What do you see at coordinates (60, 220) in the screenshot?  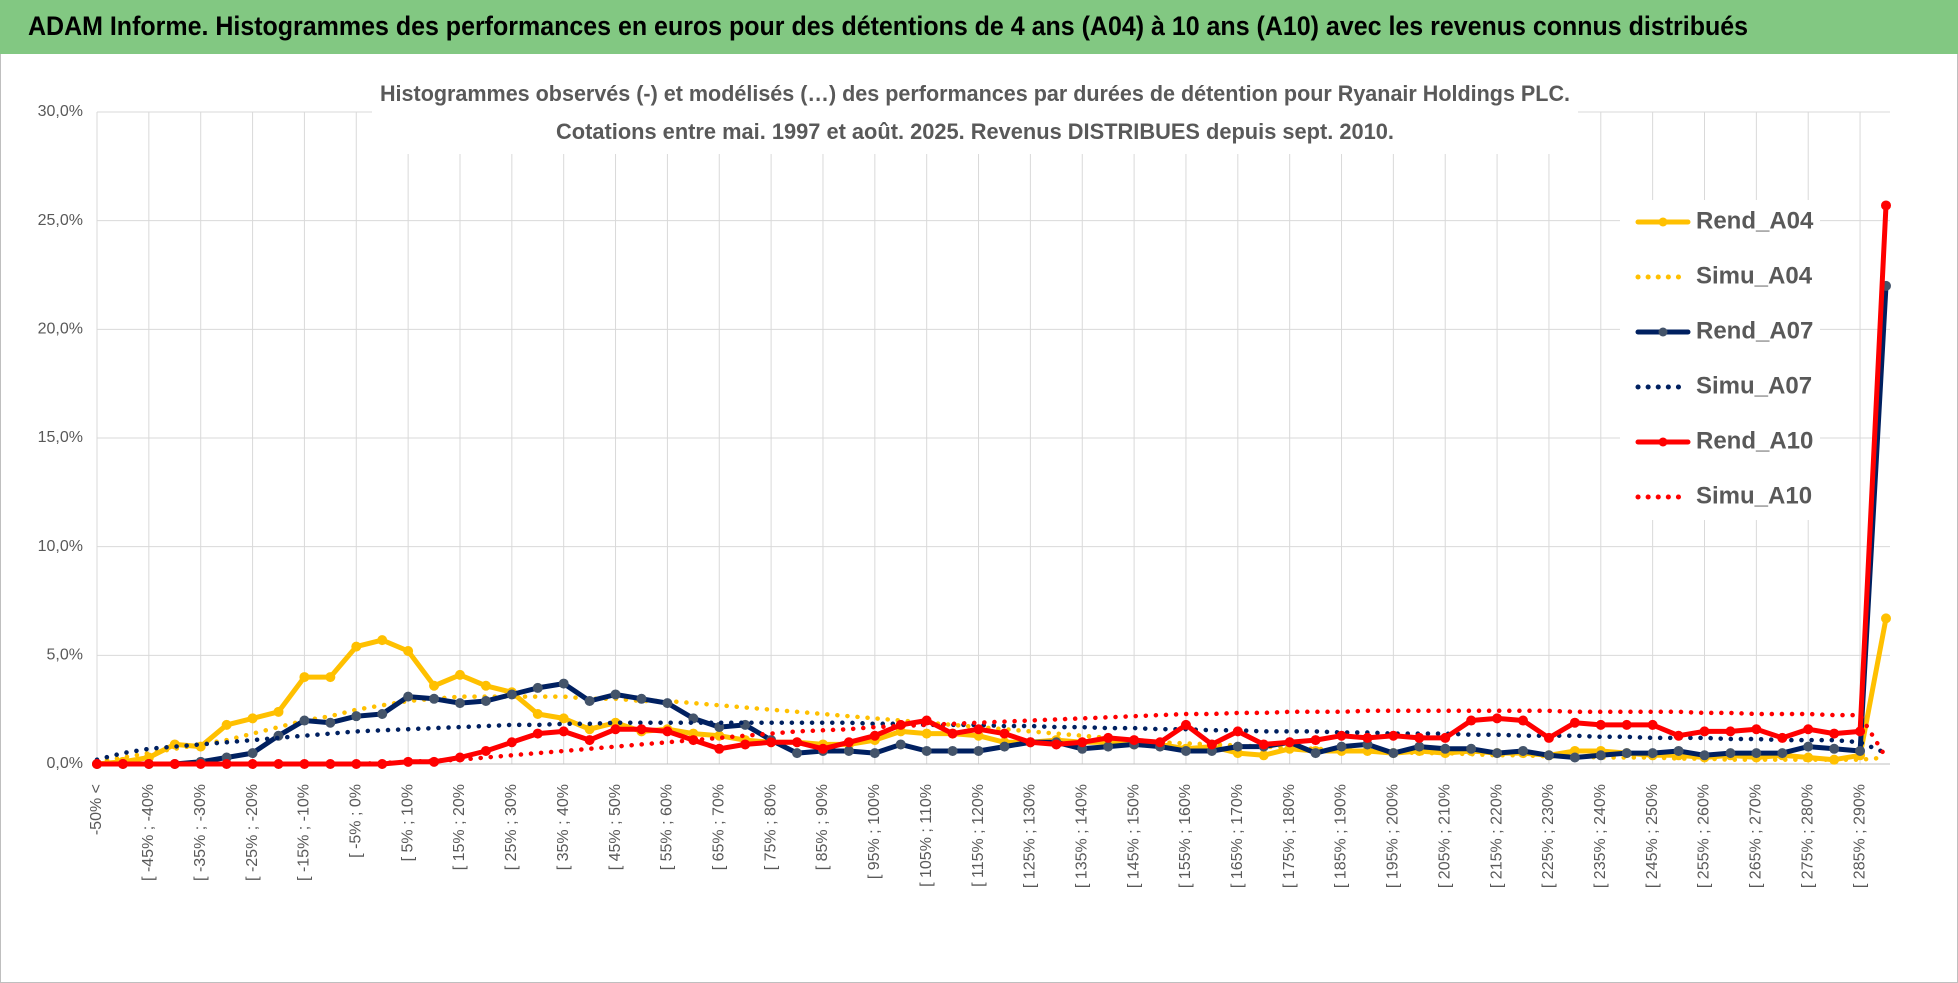 I see `y-tick-label: 25,0%` at bounding box center [60, 220].